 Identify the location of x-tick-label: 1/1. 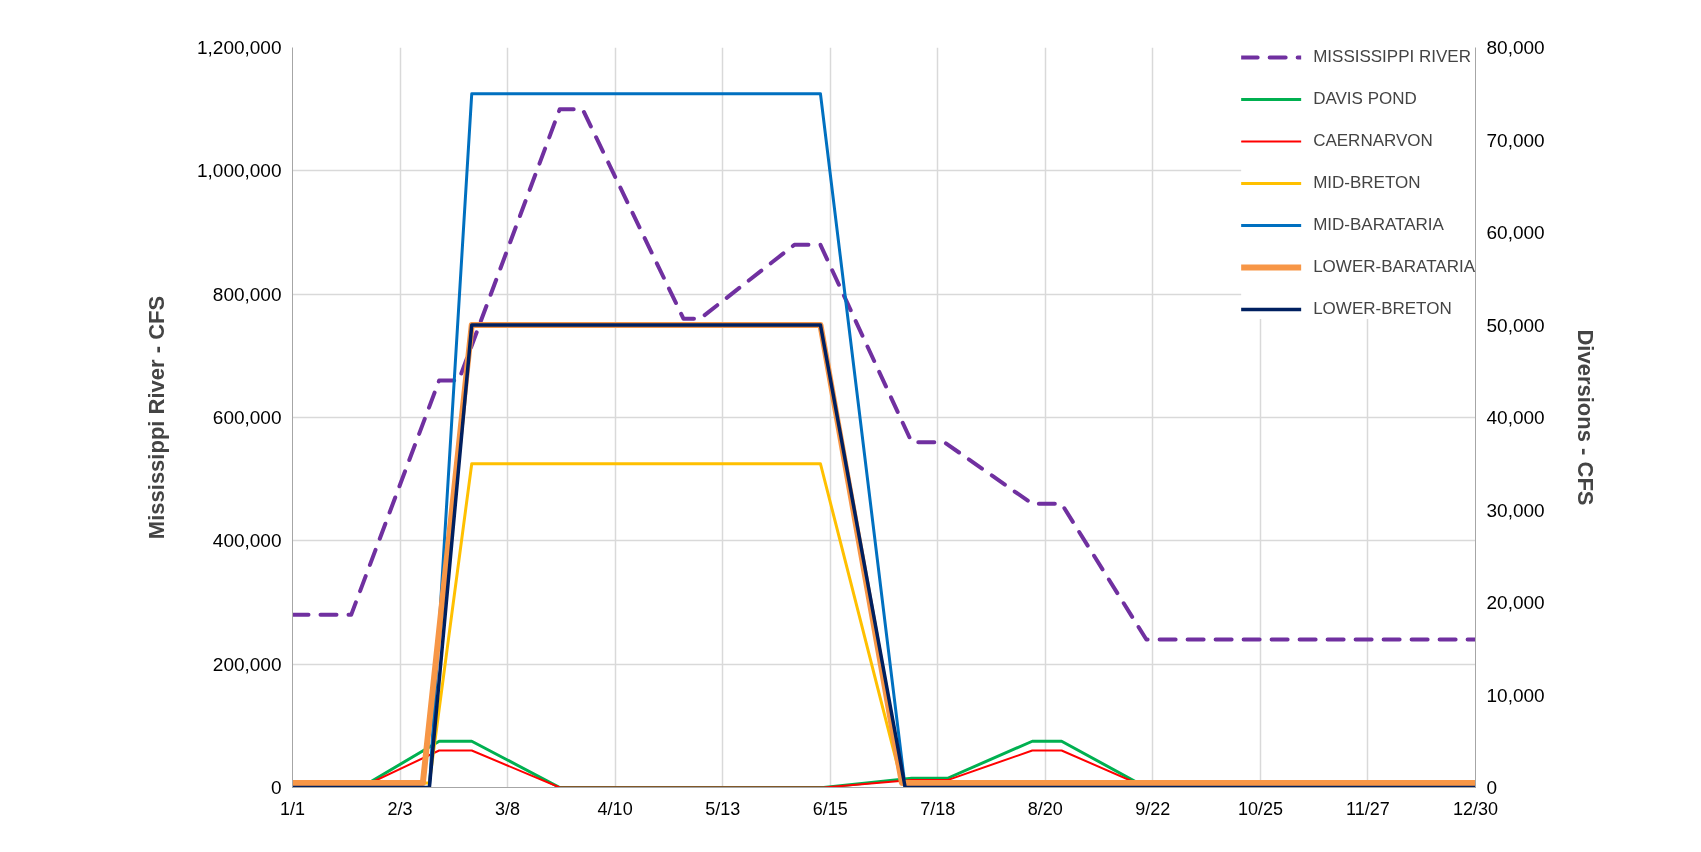
(292, 808).